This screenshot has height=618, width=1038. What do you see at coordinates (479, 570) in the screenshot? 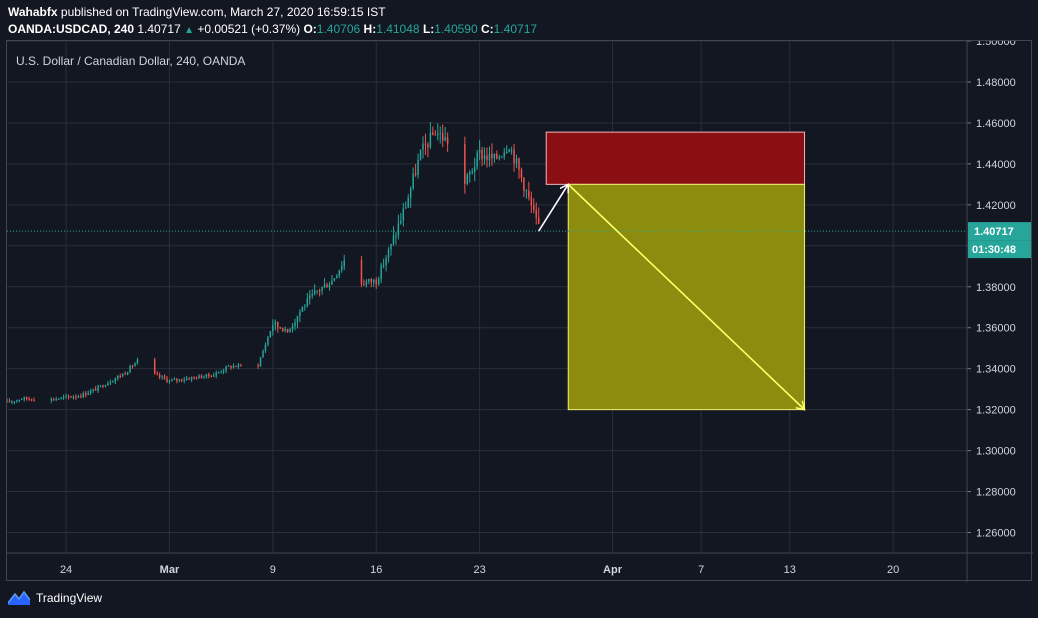
I see `x-tick-label: 23` at bounding box center [479, 570].